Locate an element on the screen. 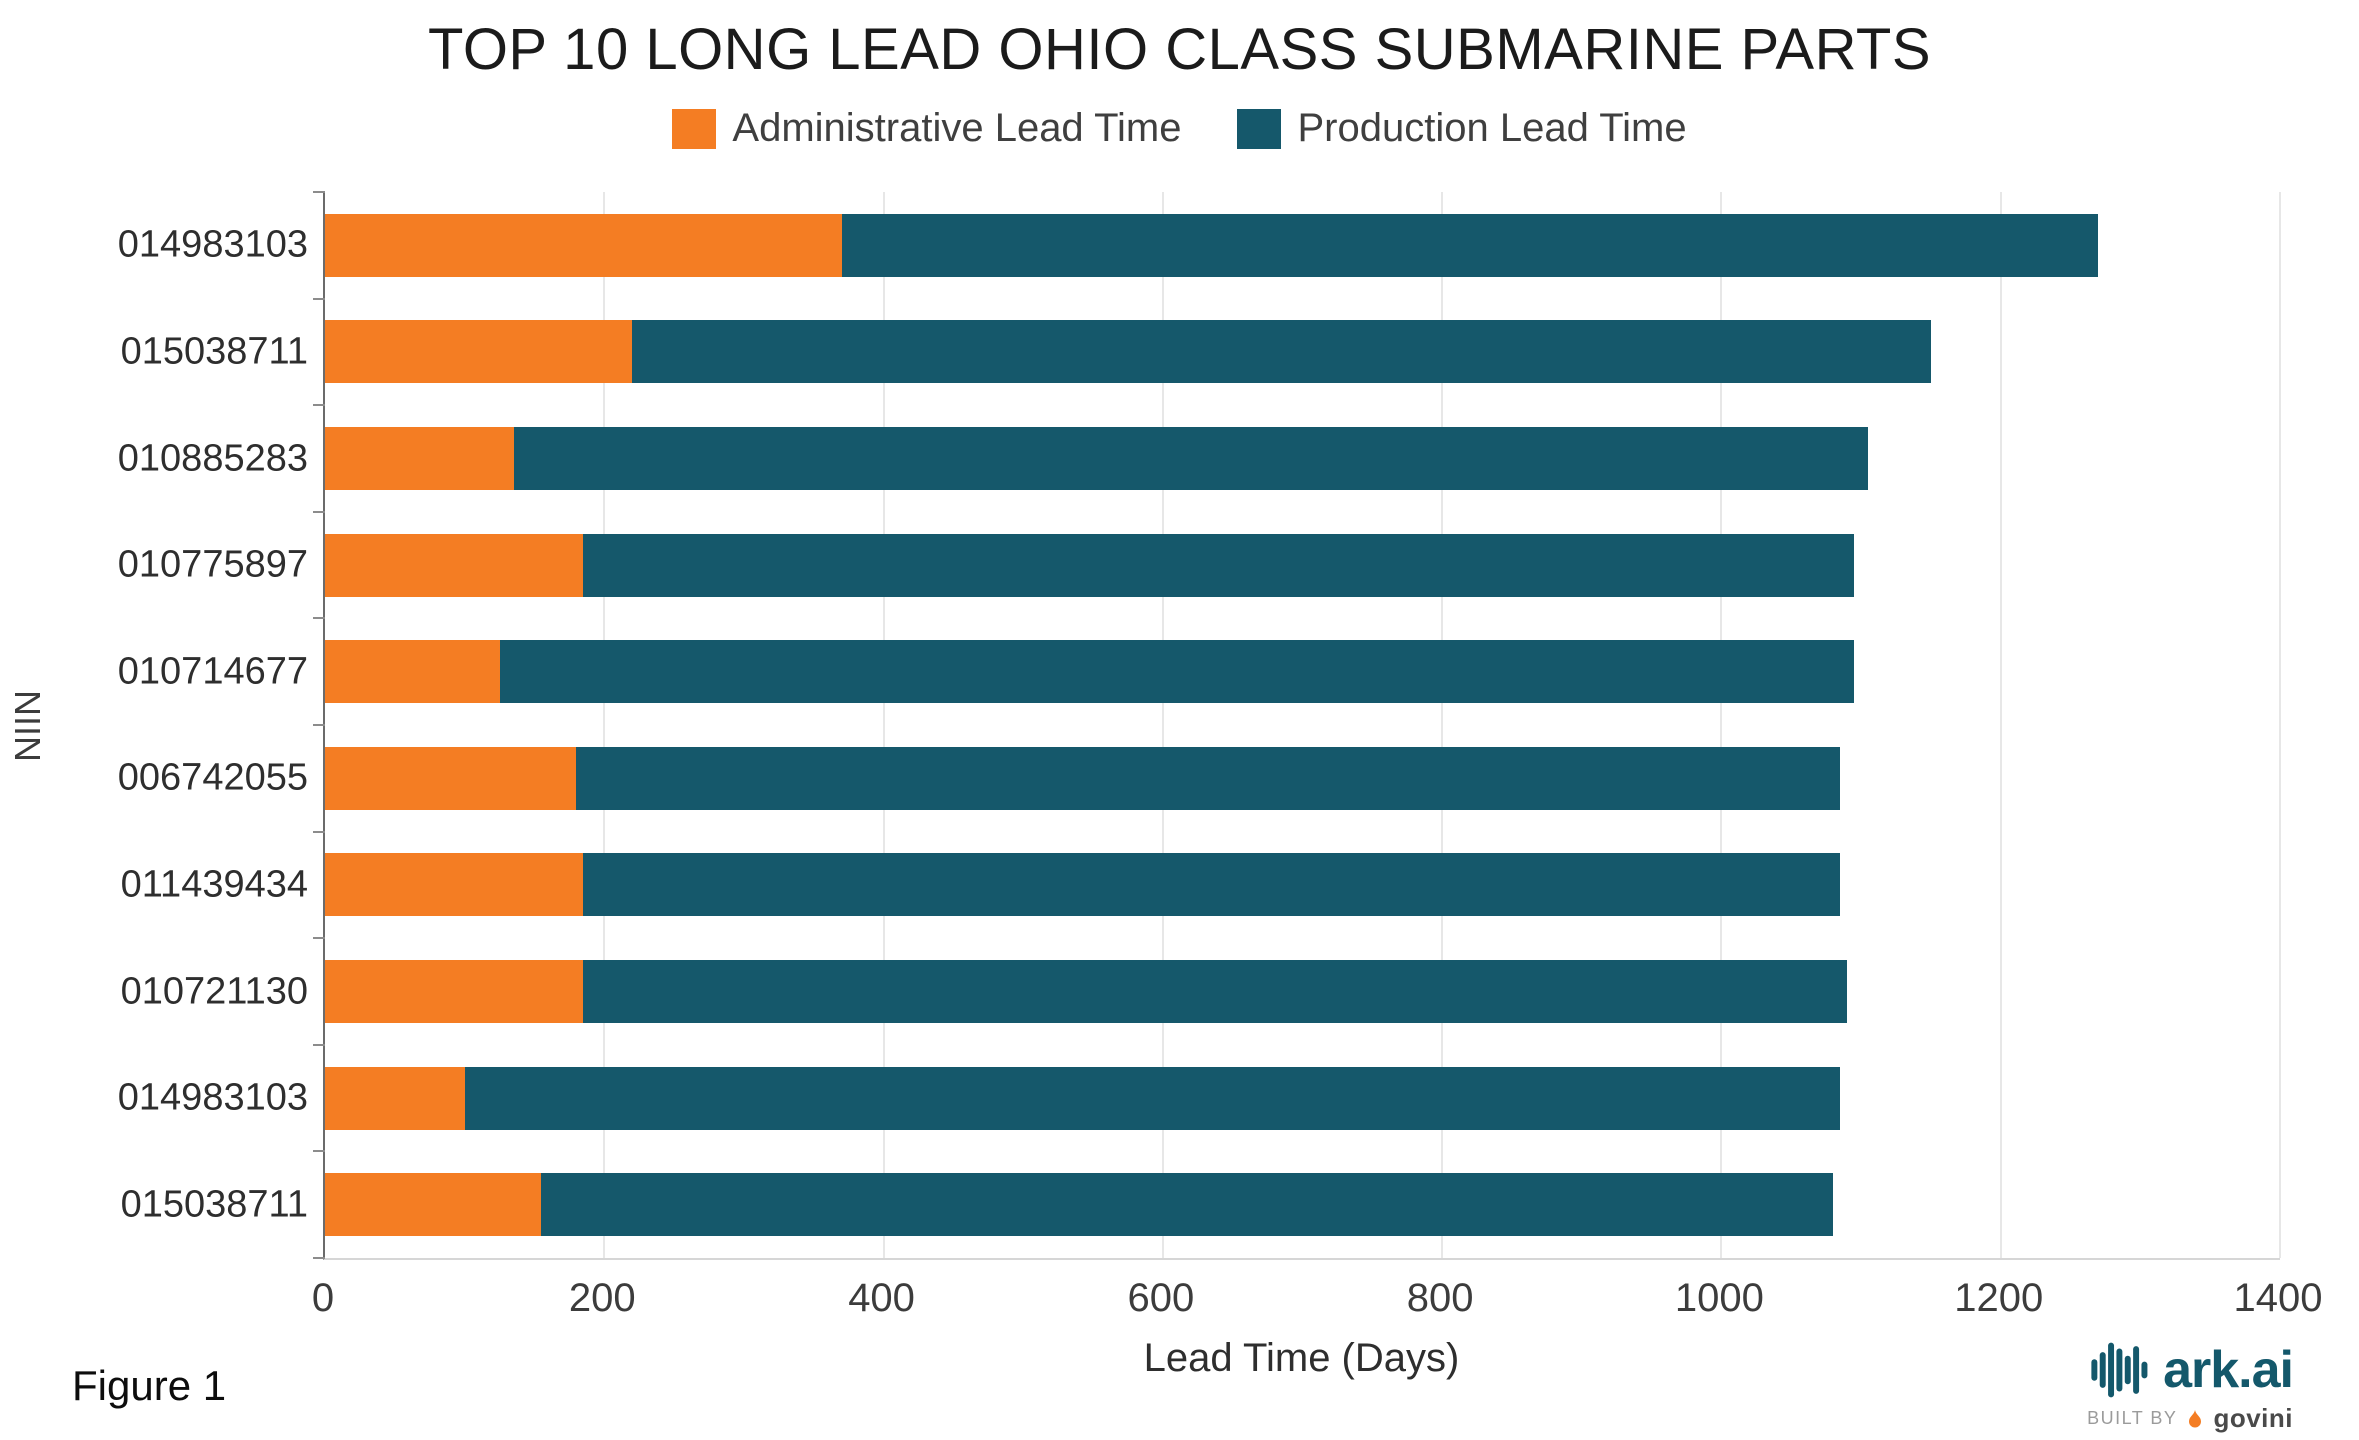 The width and height of the screenshot is (2359, 1440). branding: ark.ai BUILT BY govini is located at coordinates (2190, 1386).